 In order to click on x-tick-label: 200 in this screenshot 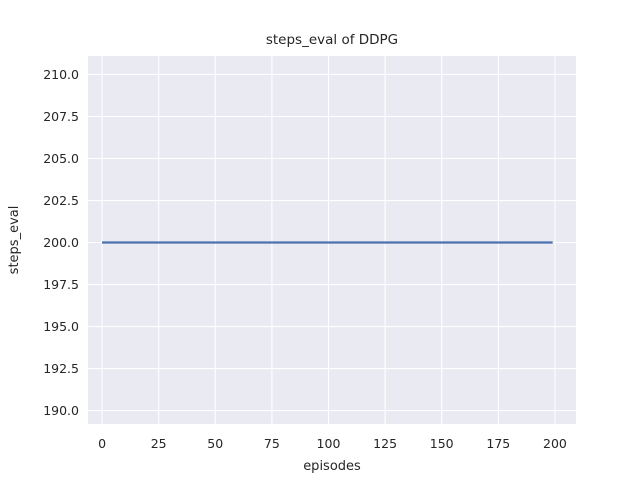, I will do `click(555, 443)`.